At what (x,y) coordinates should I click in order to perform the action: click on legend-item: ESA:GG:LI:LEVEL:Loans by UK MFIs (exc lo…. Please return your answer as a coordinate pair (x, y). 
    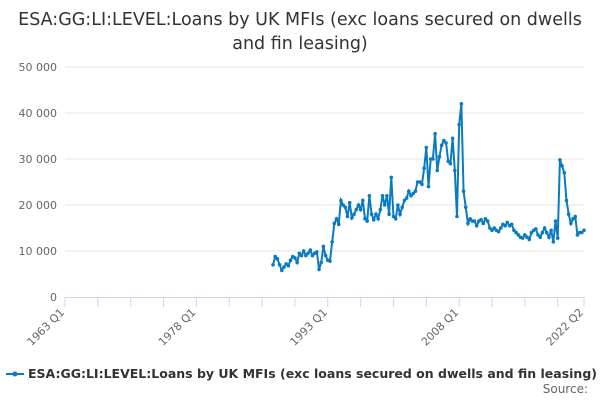
    Looking at the image, I should click on (301, 373).